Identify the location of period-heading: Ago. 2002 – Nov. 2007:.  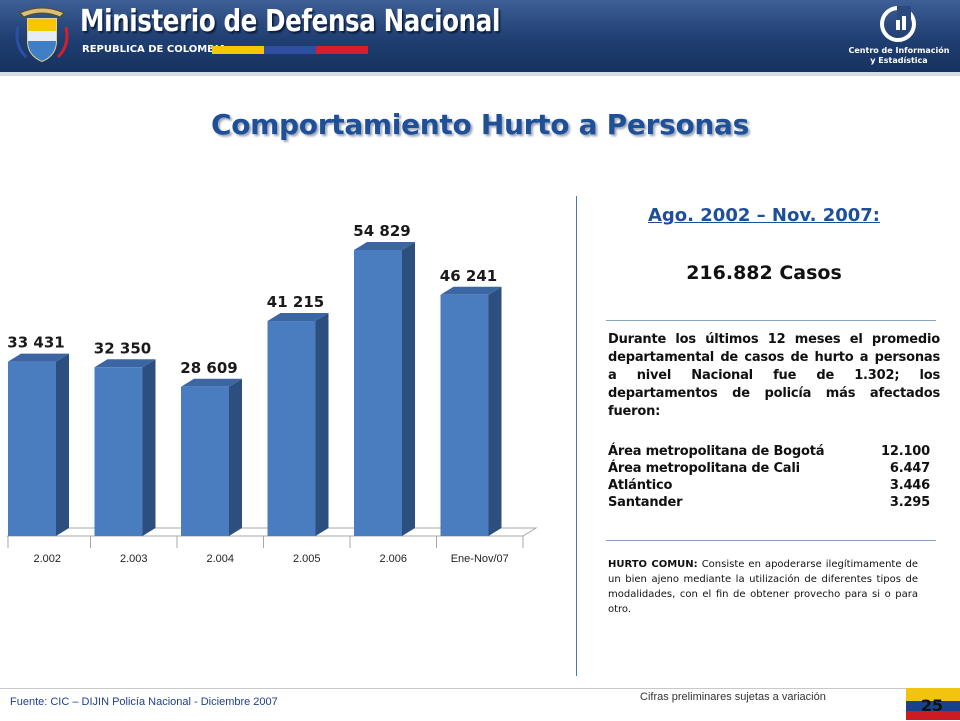
(763, 215).